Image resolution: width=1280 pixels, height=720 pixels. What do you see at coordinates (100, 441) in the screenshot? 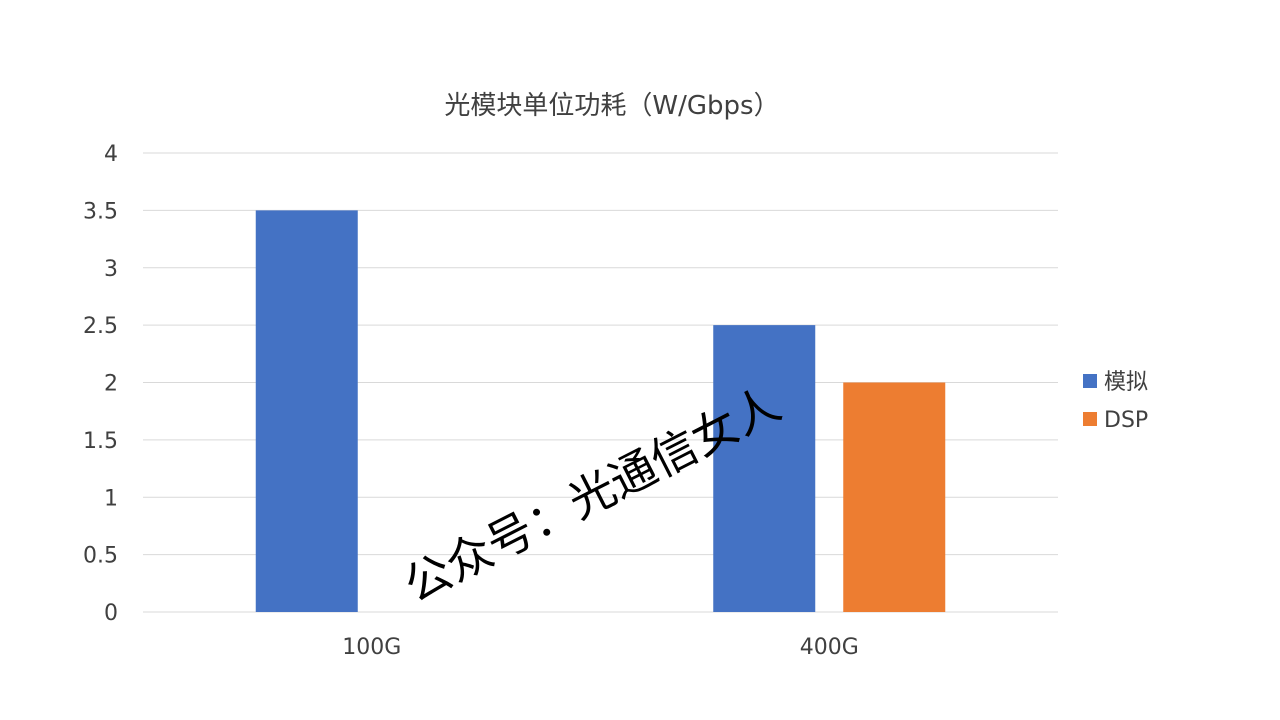
I see `y-tick-label: 1.5` at bounding box center [100, 441].